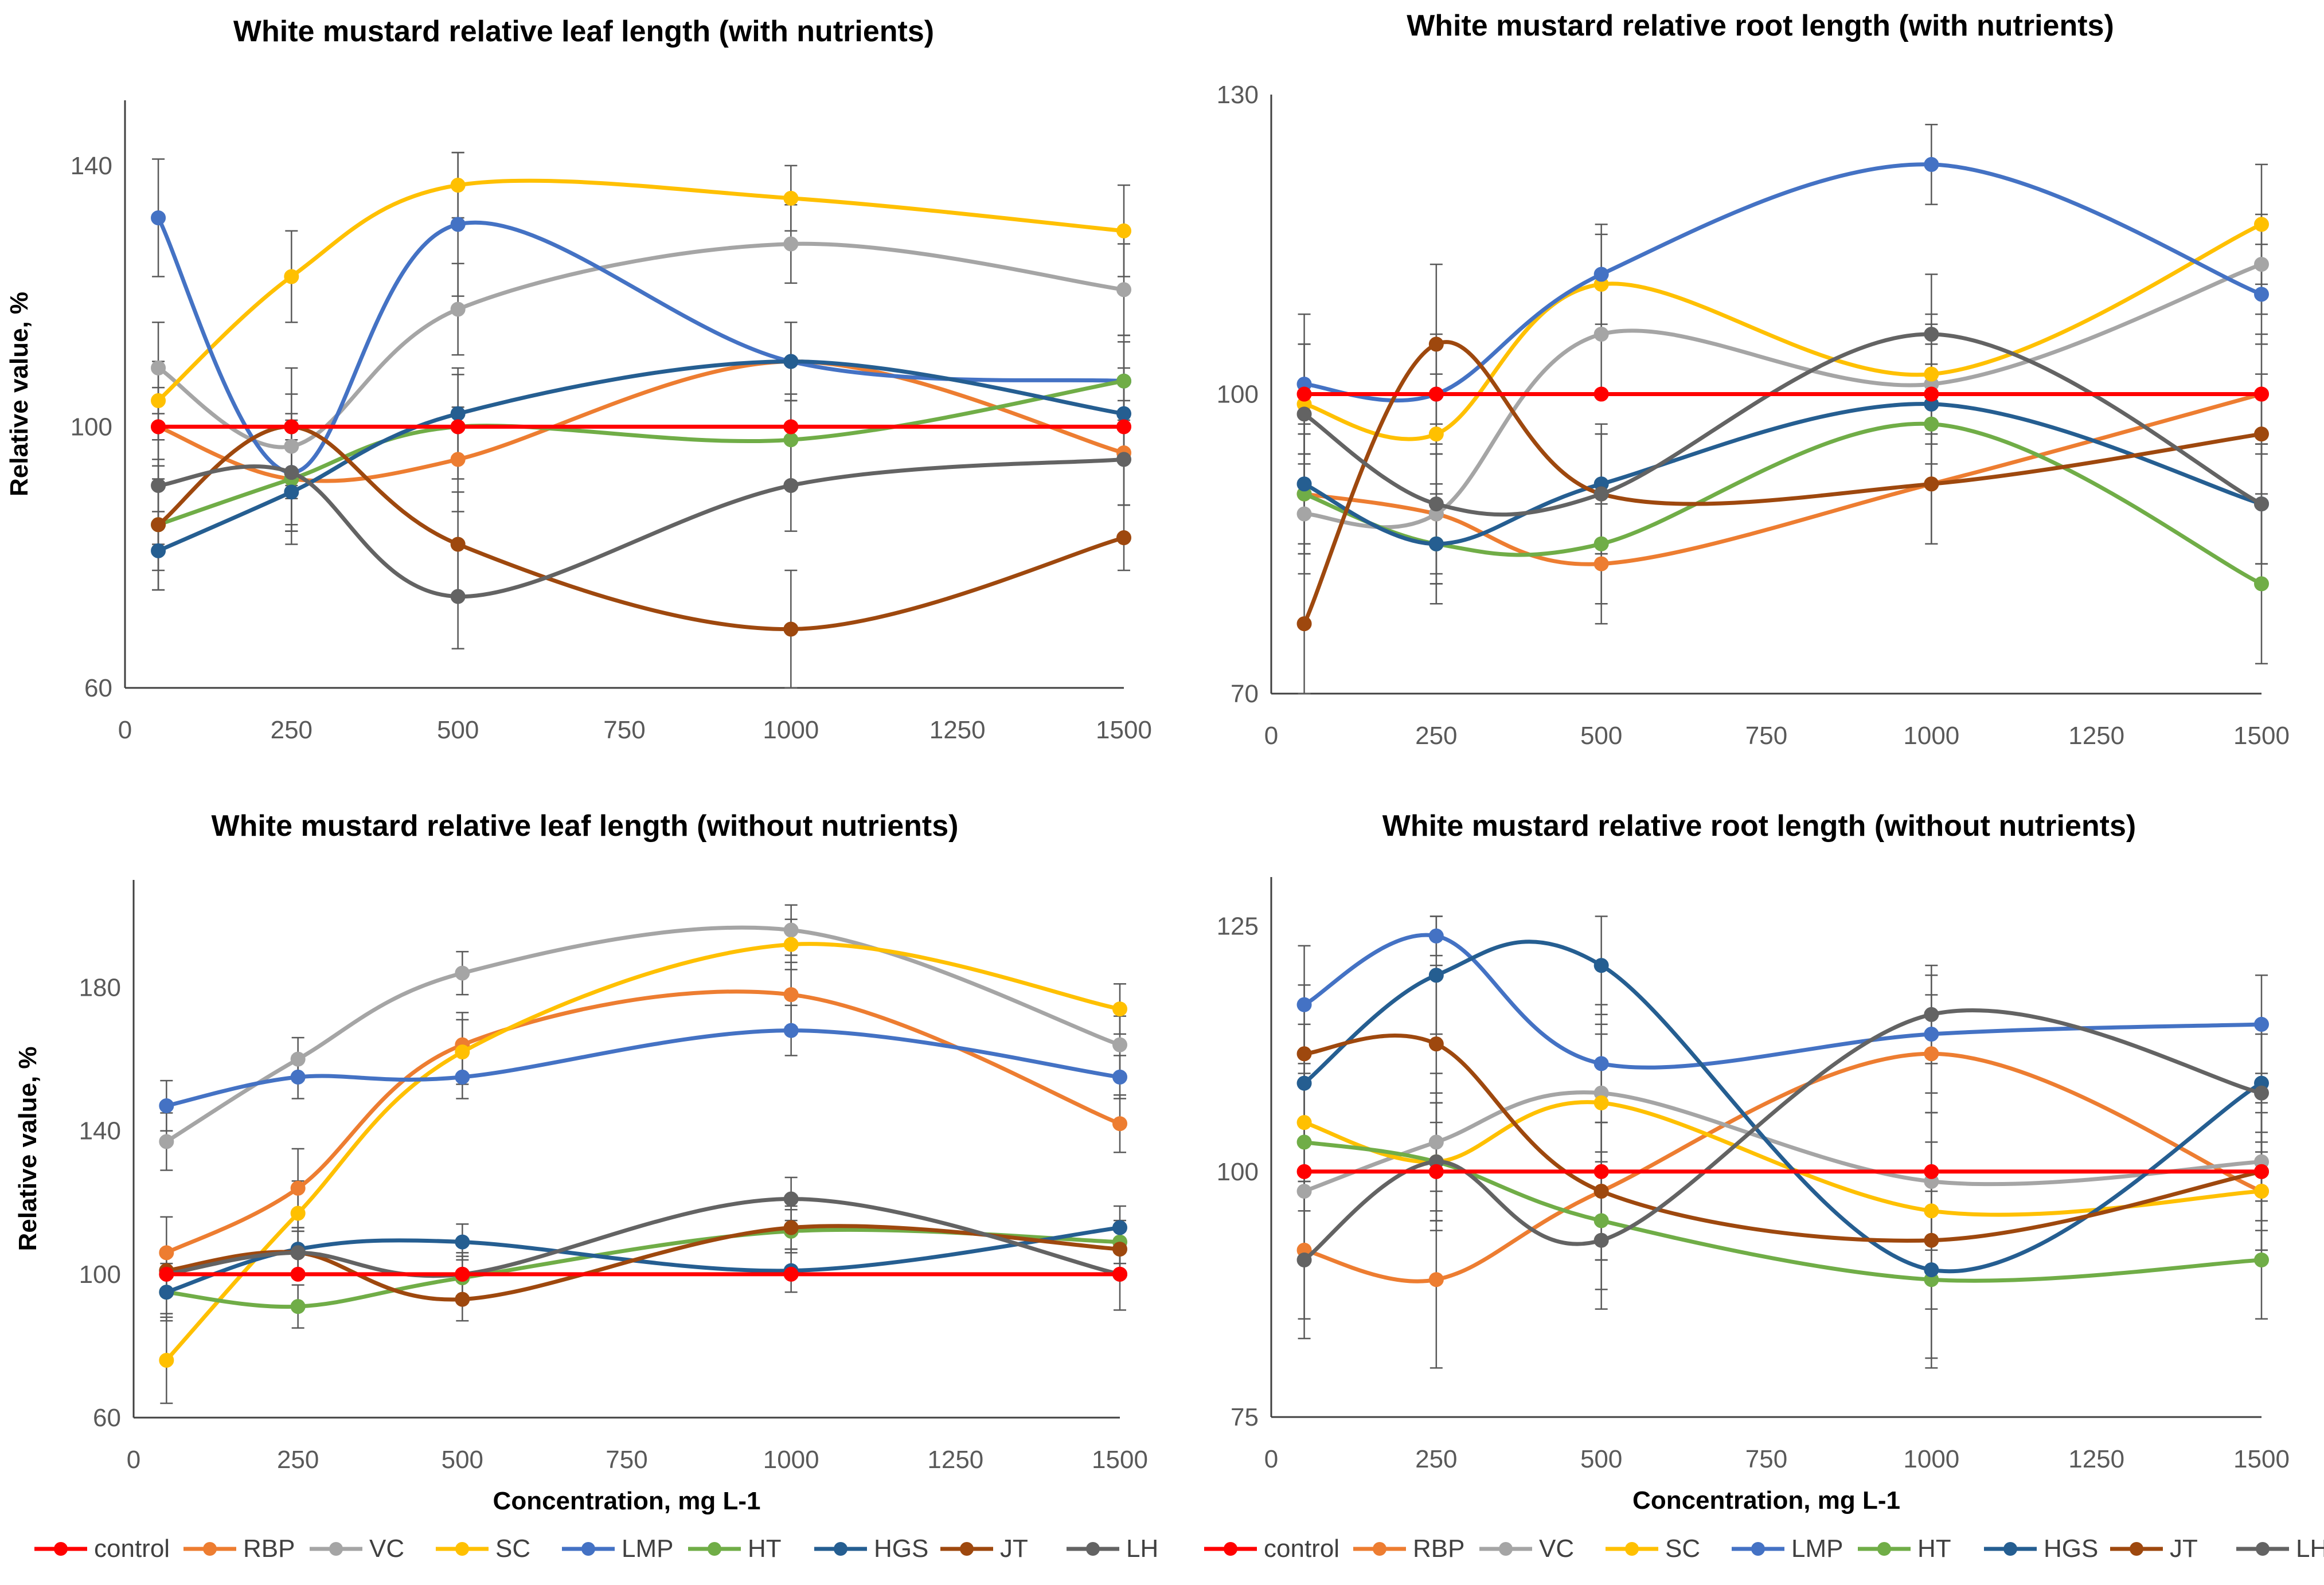 The width and height of the screenshot is (2324, 1585). Describe the element at coordinates (1238, 927) in the screenshot. I see `y-tick-label: 125` at that location.